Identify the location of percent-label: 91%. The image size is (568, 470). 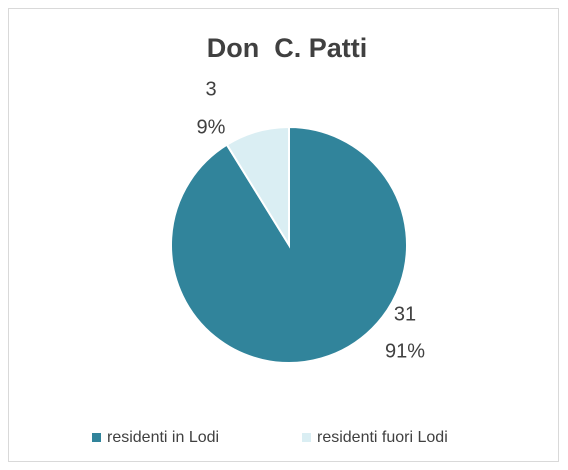
(405, 351).